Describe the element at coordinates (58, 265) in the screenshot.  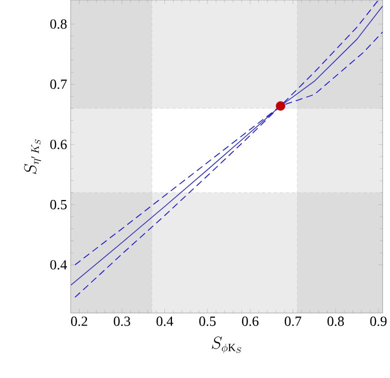
I see `y-tick-label: 0.4` at that location.